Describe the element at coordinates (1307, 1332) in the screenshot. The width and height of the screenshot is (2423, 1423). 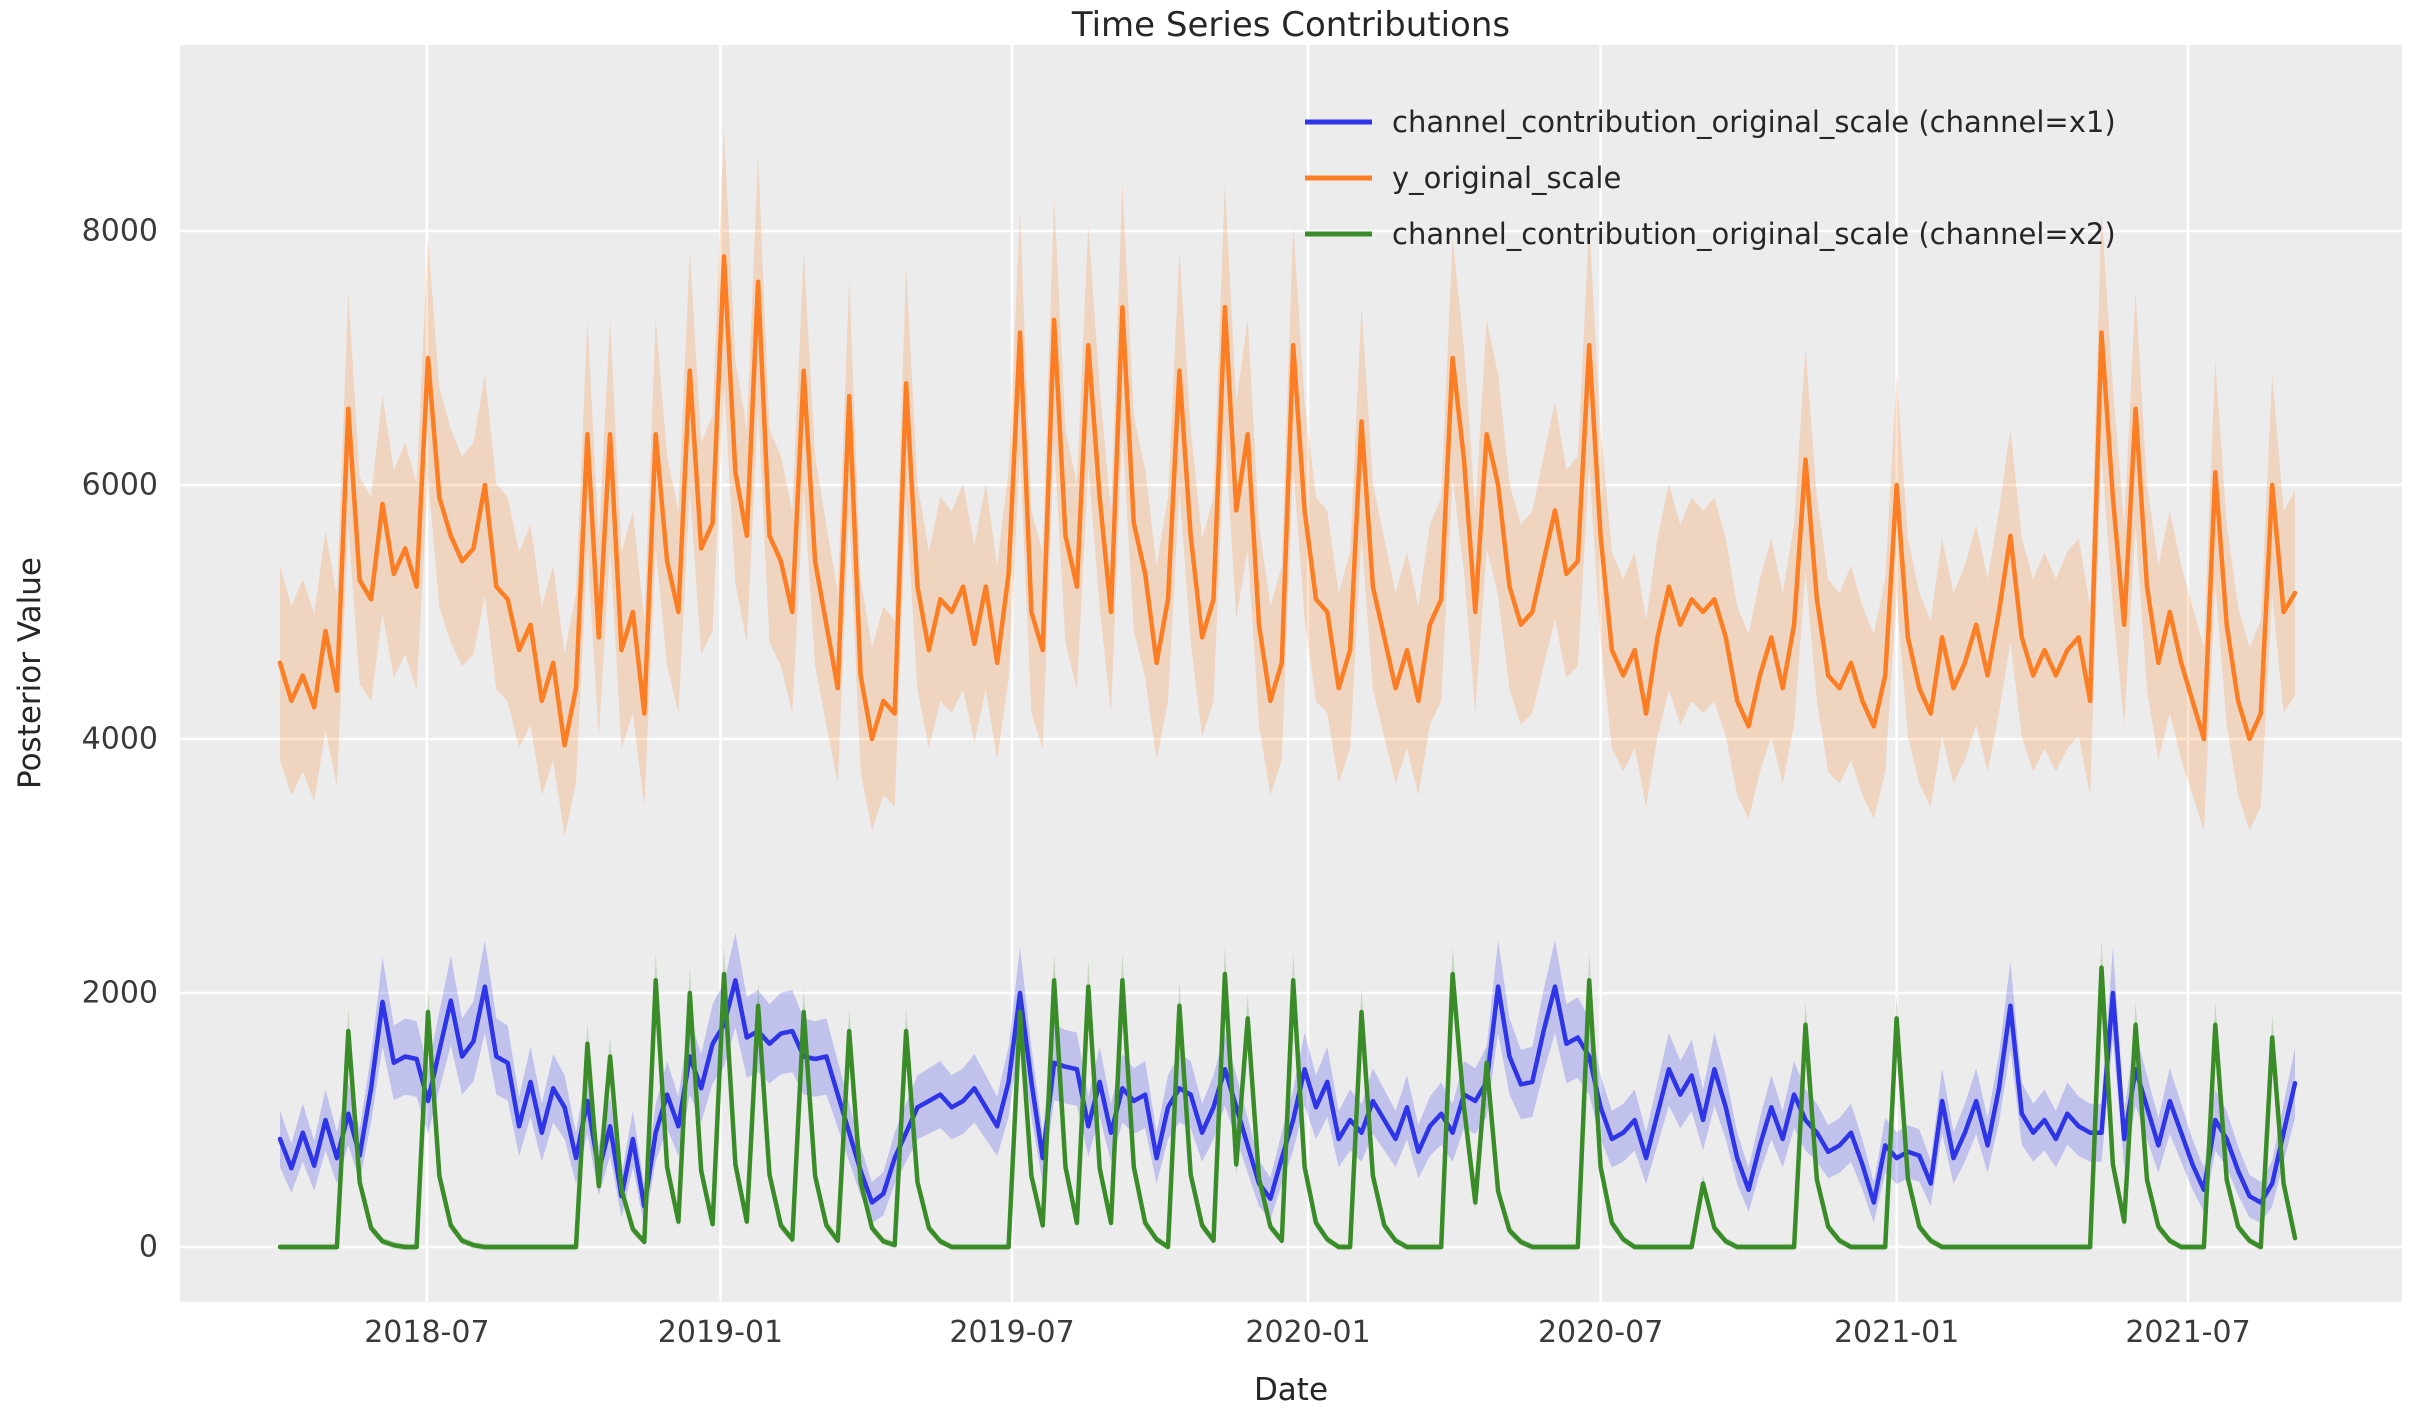
I see `x-tick-label-2020-01: 2020-01` at that location.